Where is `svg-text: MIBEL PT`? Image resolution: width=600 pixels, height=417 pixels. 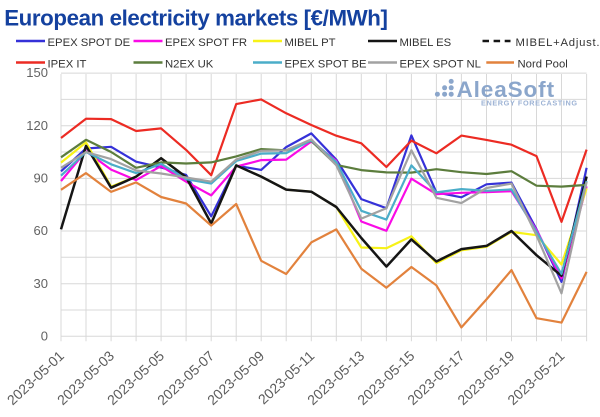
svg-text: MIBEL PT is located at coordinates (310, 43).